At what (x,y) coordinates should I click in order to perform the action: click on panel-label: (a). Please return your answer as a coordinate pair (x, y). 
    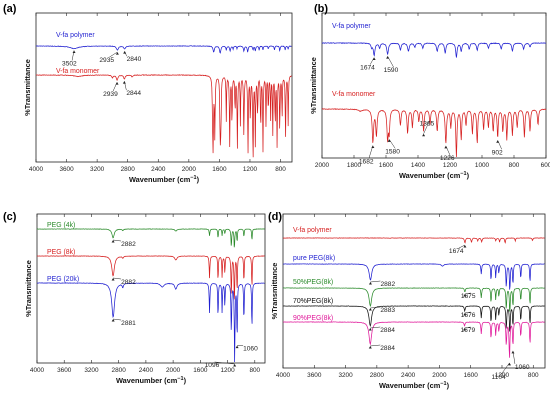
    Looking at the image, I should click on (10, 9).